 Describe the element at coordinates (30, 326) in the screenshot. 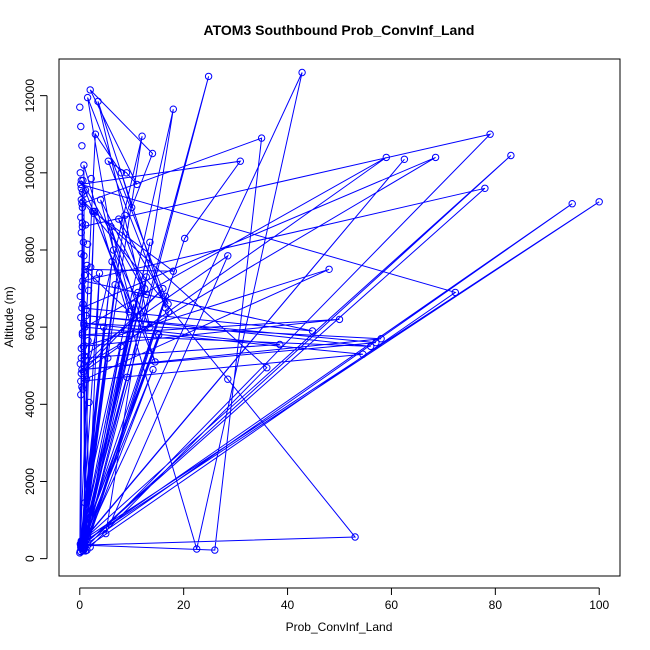

I see `y-tick-label: 6000` at that location.